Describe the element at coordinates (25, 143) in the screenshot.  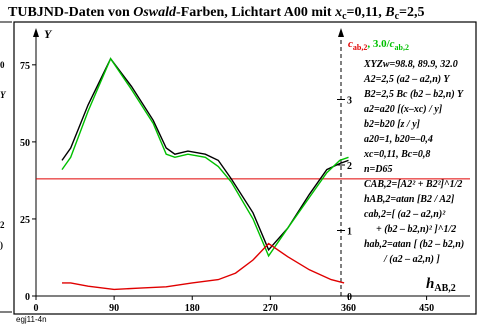
I see `y-tick-label: 50` at that location.